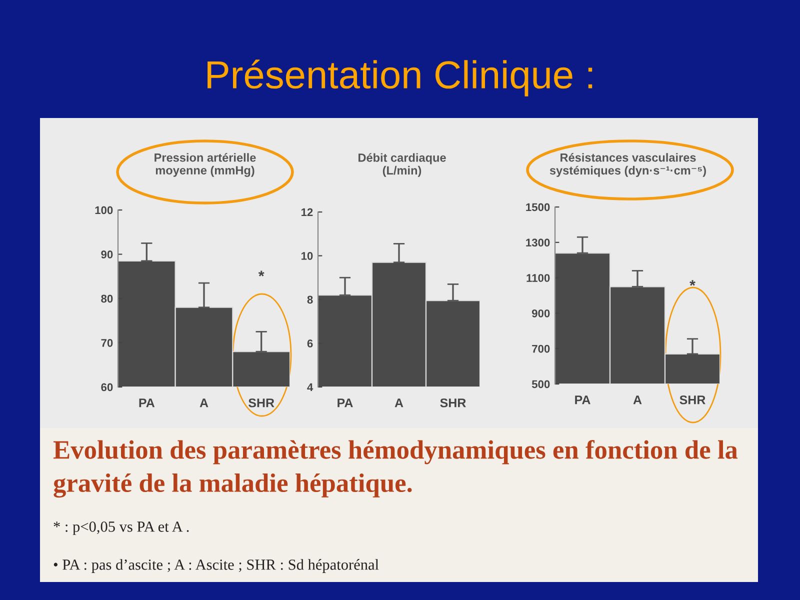 Image resolution: width=800 pixels, height=600 pixels. Describe the element at coordinates (400, 78) in the screenshot. I see `text: Présentation Clinique :` at that location.